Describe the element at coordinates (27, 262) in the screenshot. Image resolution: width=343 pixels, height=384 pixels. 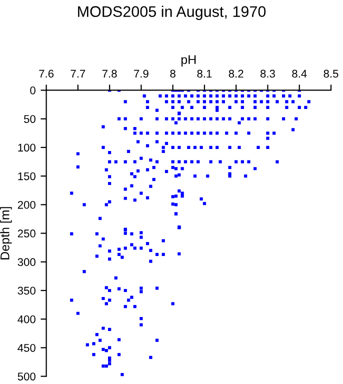
I see `y-tick-label: 300` at that location.